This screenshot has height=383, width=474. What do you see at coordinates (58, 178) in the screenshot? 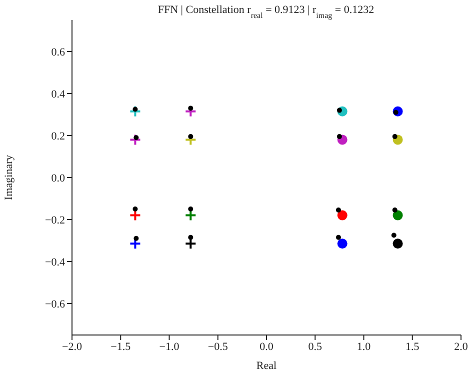
I see `y-tick-label: 0.0` at bounding box center [58, 178].